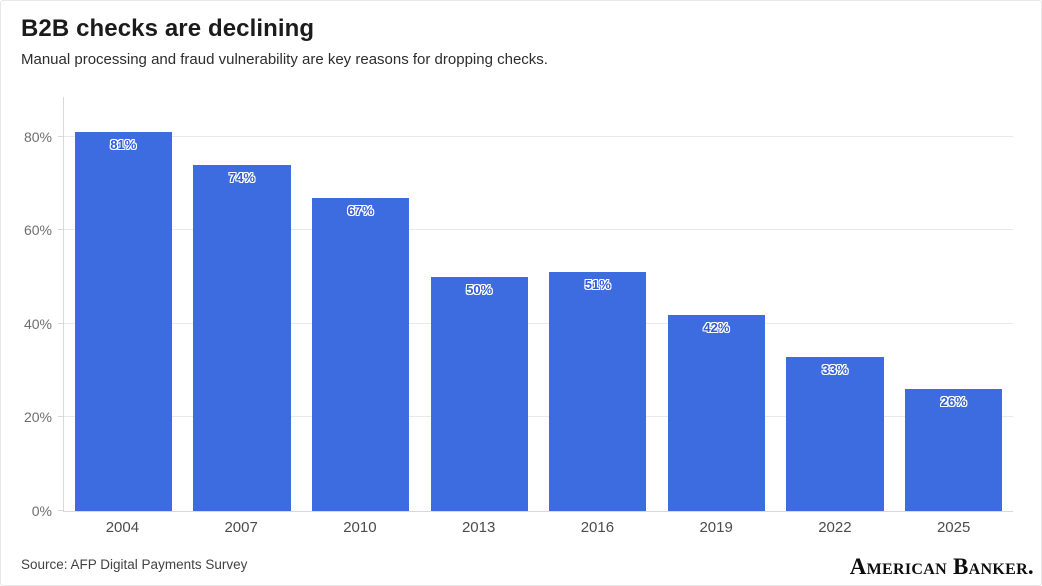 This screenshot has height=586, width=1042. Describe the element at coordinates (37, 323) in the screenshot. I see `y-axis-label: 40%` at that location.